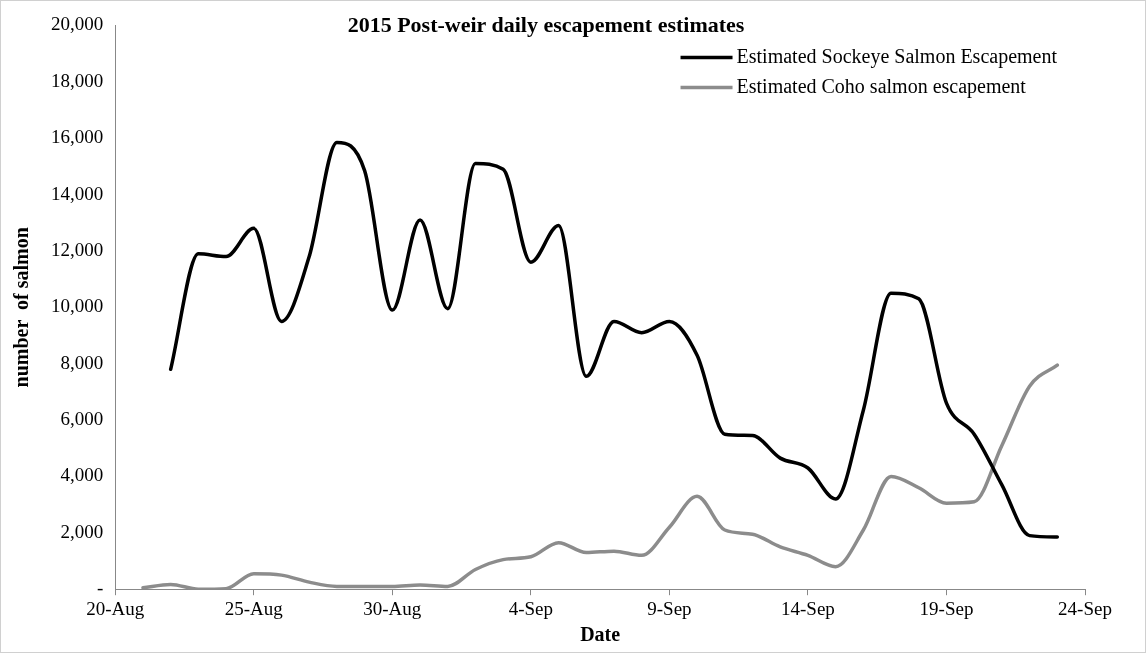  Describe the element at coordinates (21, 307) in the screenshot. I see `y-axis-title: number of salmon` at that location.